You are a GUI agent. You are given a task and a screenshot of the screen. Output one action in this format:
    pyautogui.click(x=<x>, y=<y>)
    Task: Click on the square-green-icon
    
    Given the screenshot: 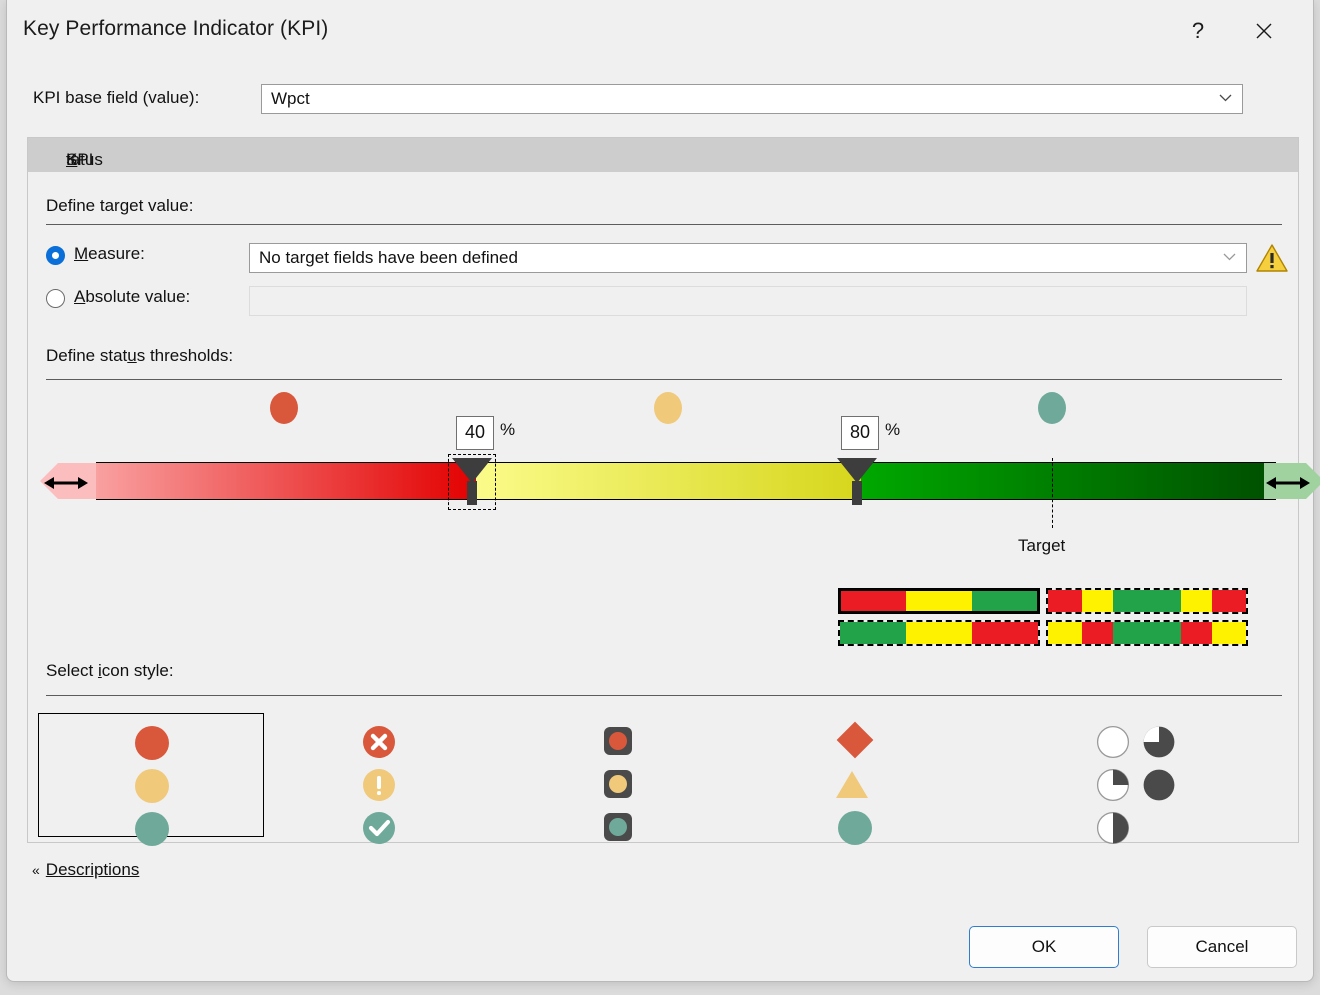 What is the action you would take?
    pyautogui.click(x=621, y=830)
    